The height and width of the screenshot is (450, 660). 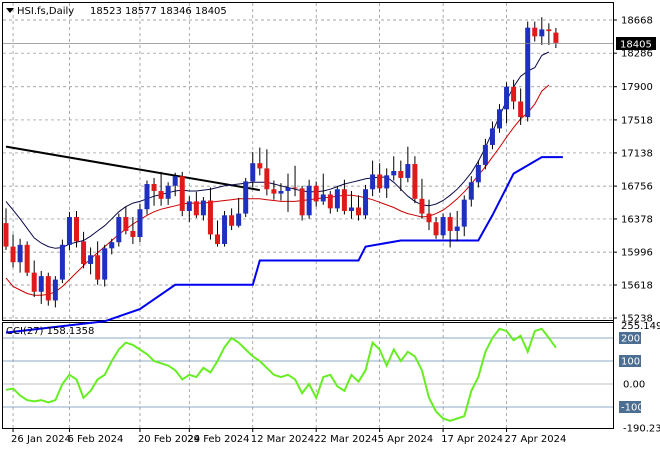 I want to click on time-tick-label: 22 Mar 2024, so click(x=345, y=439).